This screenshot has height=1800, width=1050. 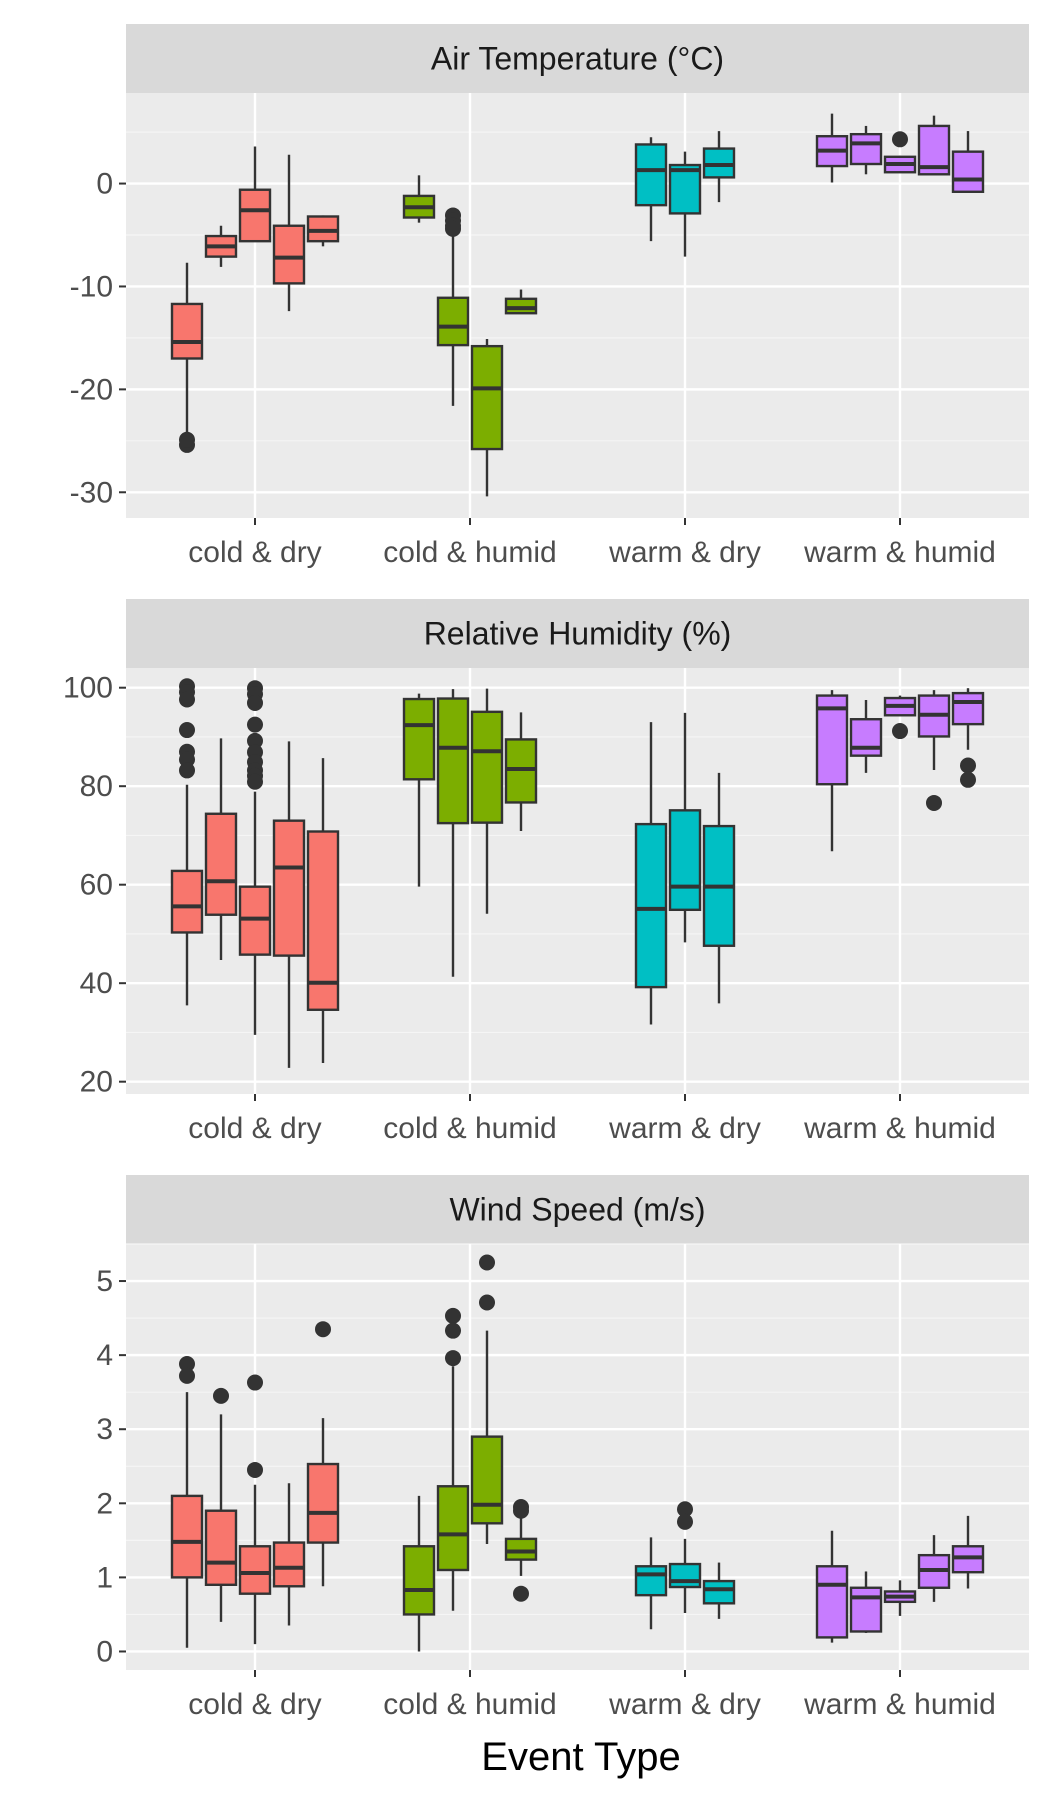 I want to click on panel-title: Wind Speed (m/s), so click(x=577, y=1210).